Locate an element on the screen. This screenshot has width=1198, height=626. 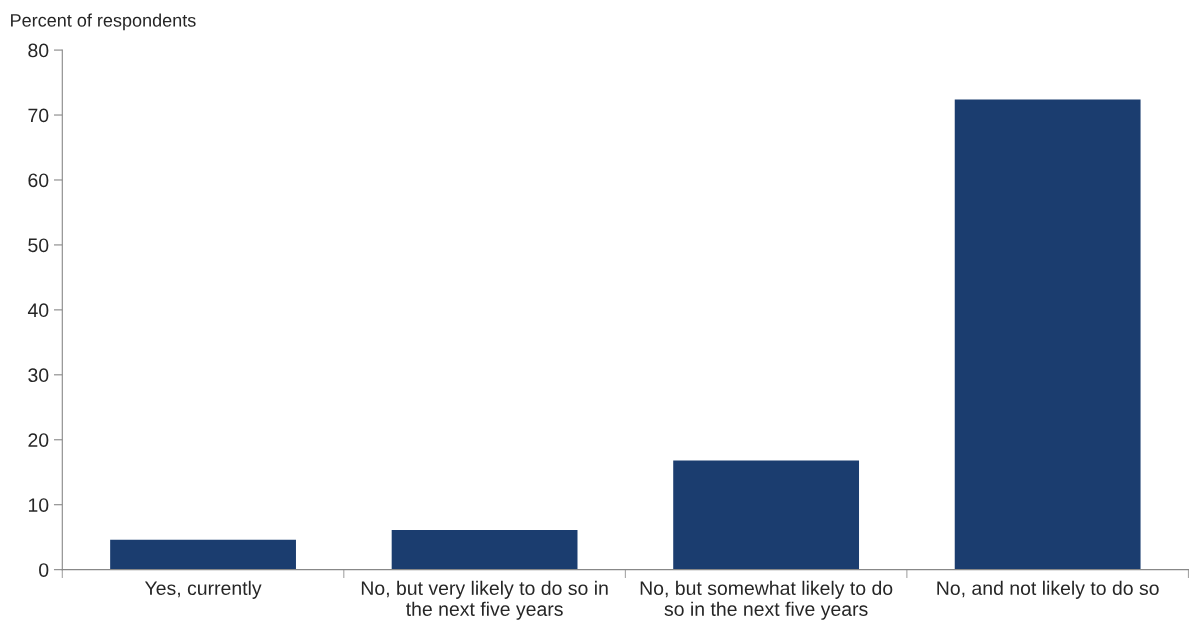
x-tick-label: No, but somewhat likely to do so in the next five years is located at coordinates (766, 600).